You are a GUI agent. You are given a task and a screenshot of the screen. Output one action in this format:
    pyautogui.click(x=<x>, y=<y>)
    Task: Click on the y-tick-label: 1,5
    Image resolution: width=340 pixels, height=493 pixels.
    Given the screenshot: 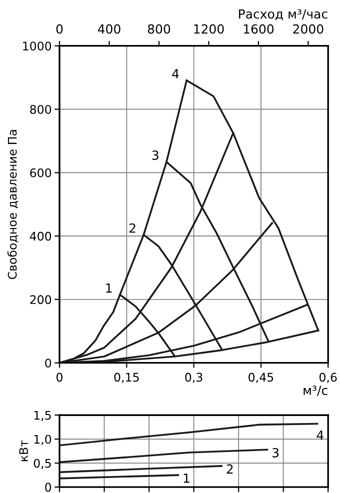 What is the action you would take?
    pyautogui.click(x=42, y=415)
    